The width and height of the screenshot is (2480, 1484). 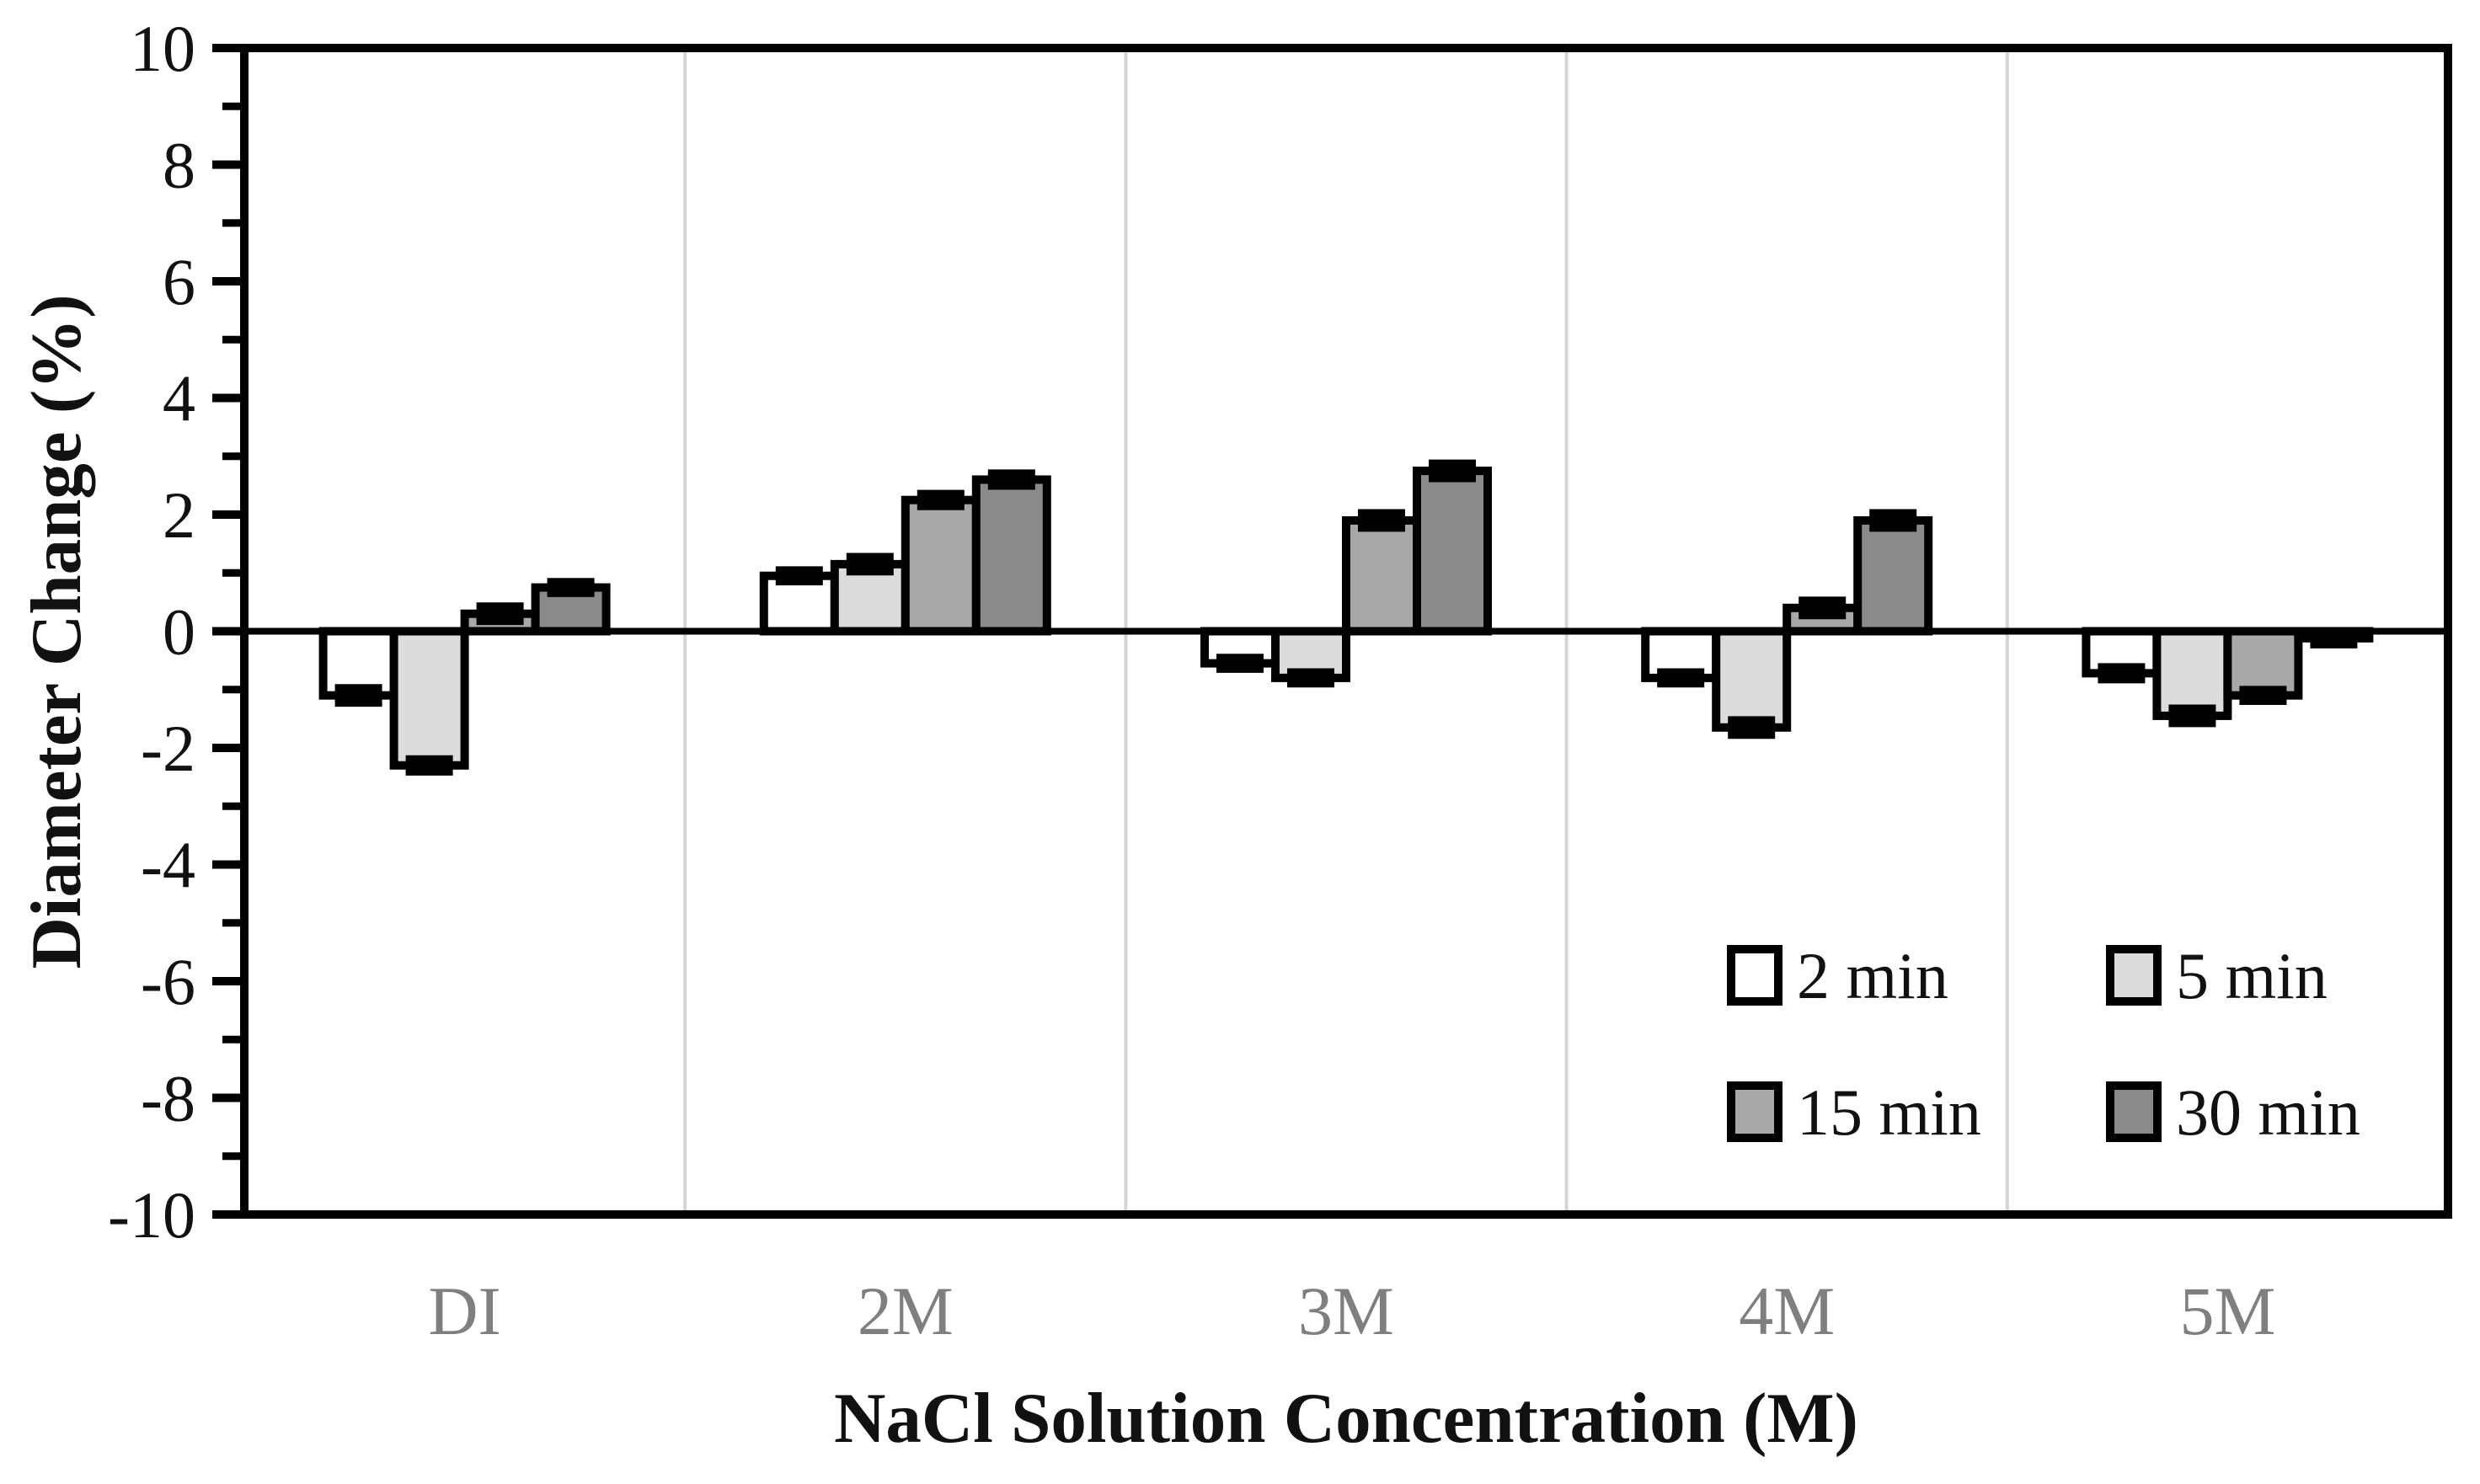 What do you see at coordinates (1872, 976) in the screenshot?
I see `legend-label-2min: 2 min` at bounding box center [1872, 976].